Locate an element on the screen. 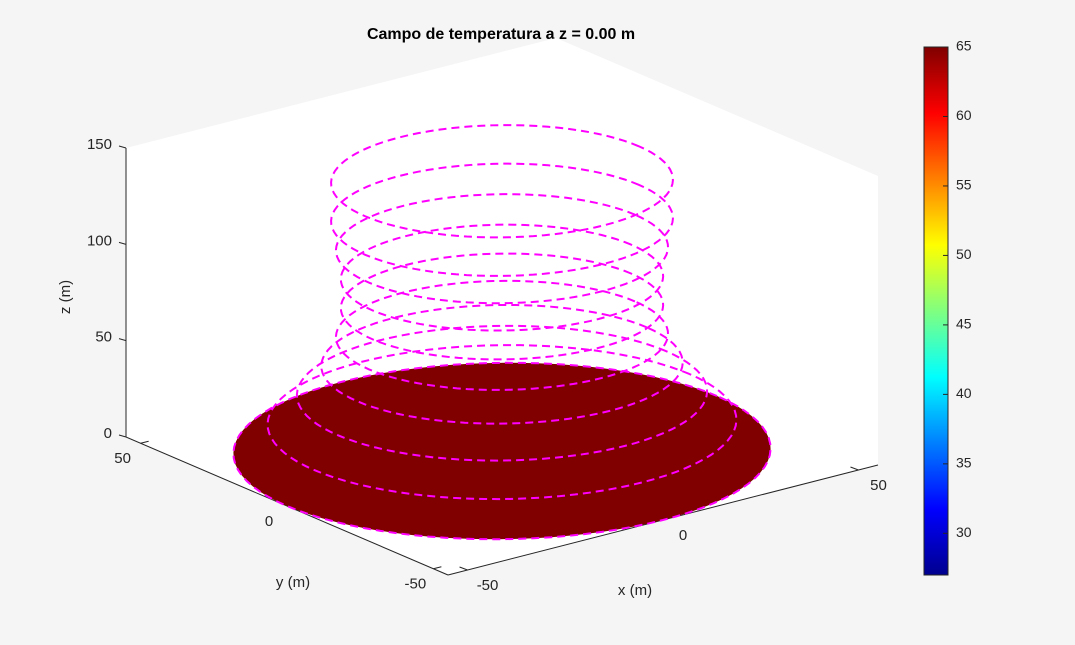 This screenshot has height=645, width=1075. temperature-disk is located at coordinates (502, 451).